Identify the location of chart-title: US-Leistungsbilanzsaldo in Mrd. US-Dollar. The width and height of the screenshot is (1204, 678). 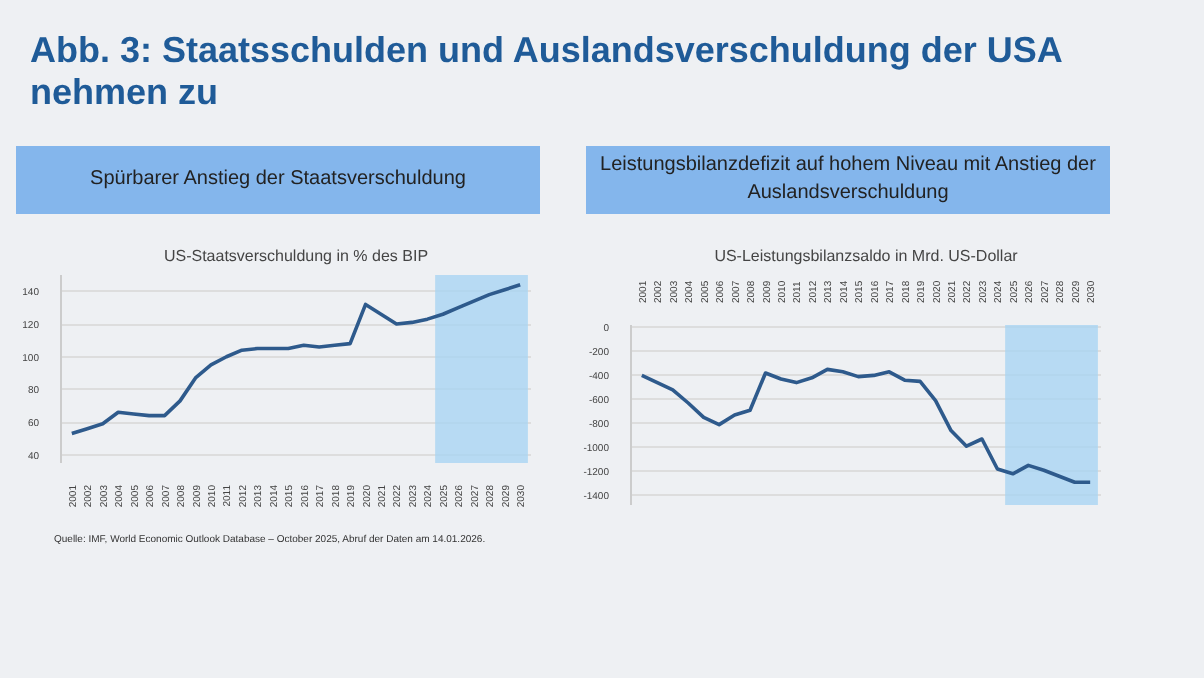
(866, 256).